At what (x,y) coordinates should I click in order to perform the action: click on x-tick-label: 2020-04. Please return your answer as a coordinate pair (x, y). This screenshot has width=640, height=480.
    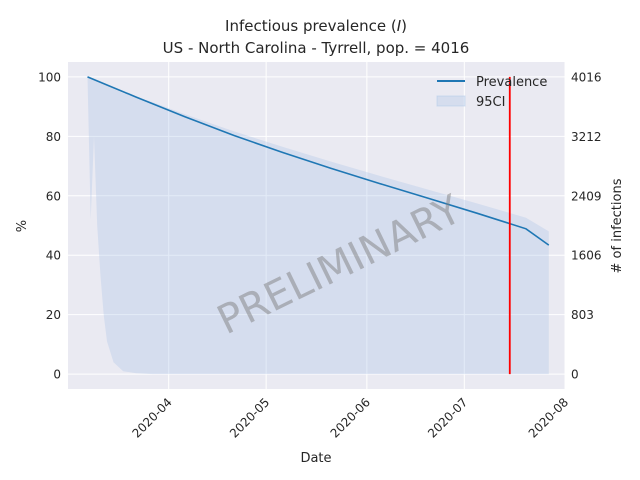
    Looking at the image, I should click on (151, 417).